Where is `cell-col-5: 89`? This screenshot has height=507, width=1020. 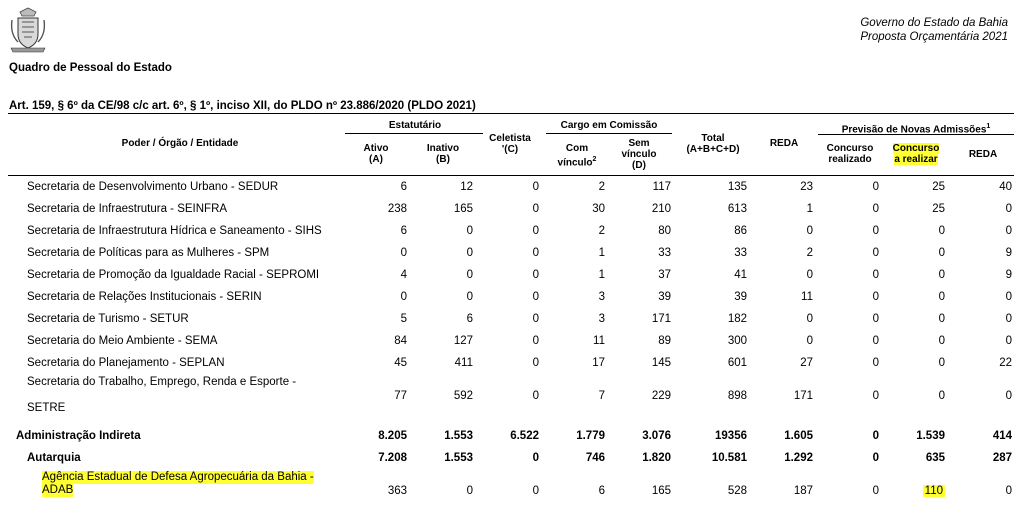
cell-col-5: 89 is located at coordinates (664, 341).